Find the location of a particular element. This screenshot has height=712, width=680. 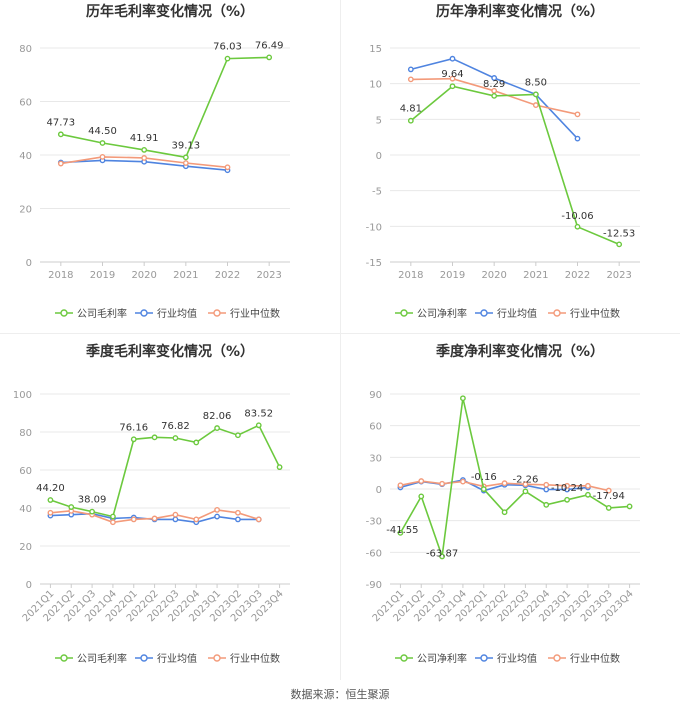

legend-item-company: 公司毛利率 is located at coordinates (91, 313).